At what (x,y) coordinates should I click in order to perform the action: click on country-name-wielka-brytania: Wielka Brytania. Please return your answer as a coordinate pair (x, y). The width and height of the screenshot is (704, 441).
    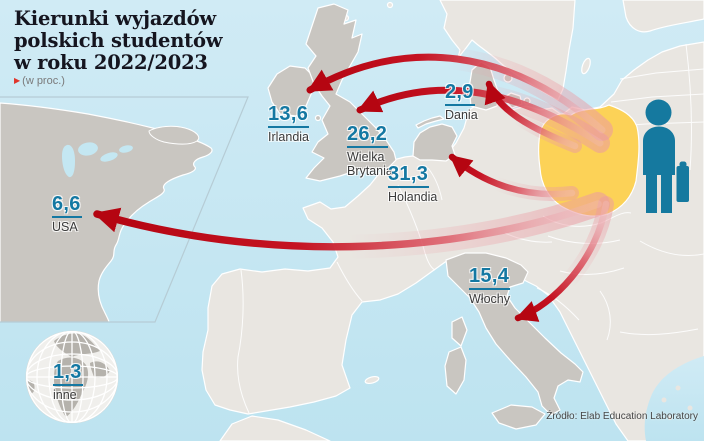
    Looking at the image, I should click on (370, 164).